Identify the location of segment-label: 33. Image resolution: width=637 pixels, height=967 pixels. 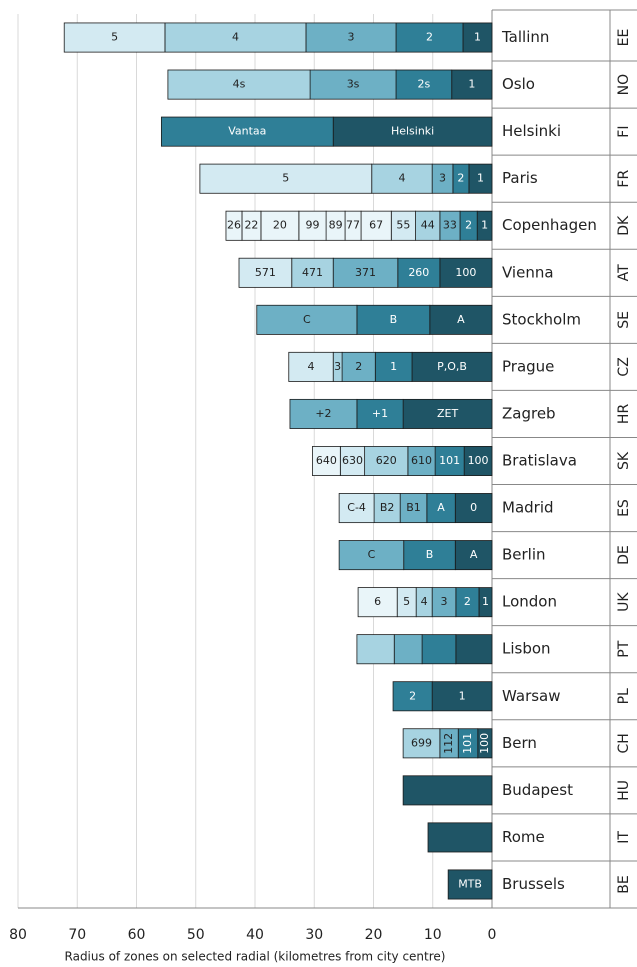
(450, 225).